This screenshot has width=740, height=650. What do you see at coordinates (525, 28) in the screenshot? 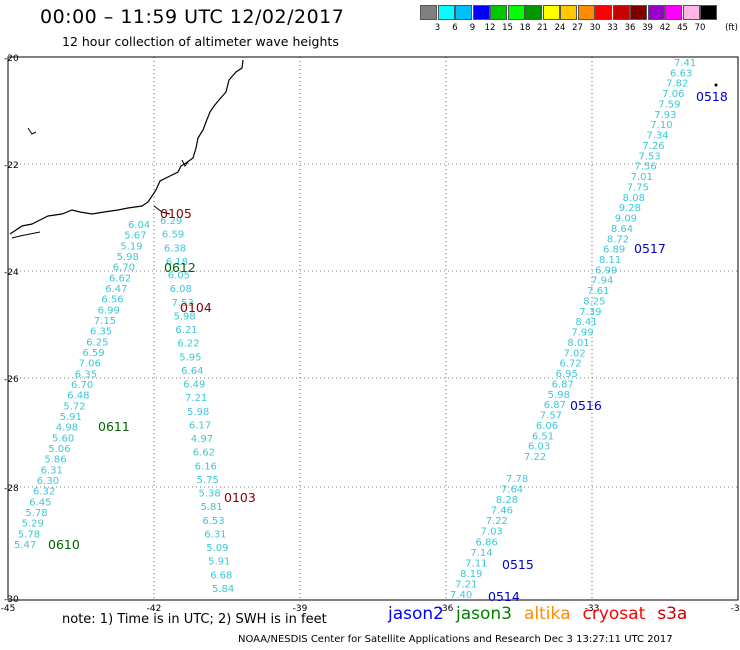
I see `scale-label: 18` at bounding box center [525, 28].